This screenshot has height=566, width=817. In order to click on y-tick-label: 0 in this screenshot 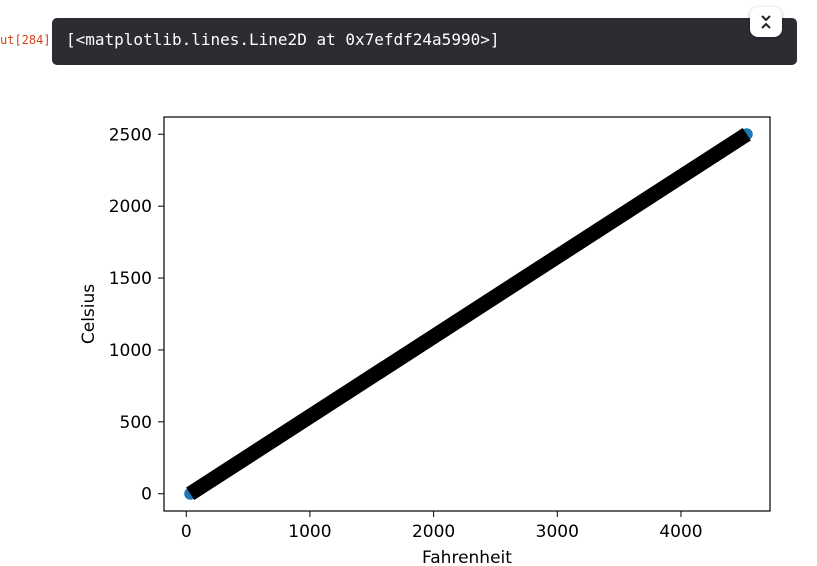, I will do `click(146, 495)`.